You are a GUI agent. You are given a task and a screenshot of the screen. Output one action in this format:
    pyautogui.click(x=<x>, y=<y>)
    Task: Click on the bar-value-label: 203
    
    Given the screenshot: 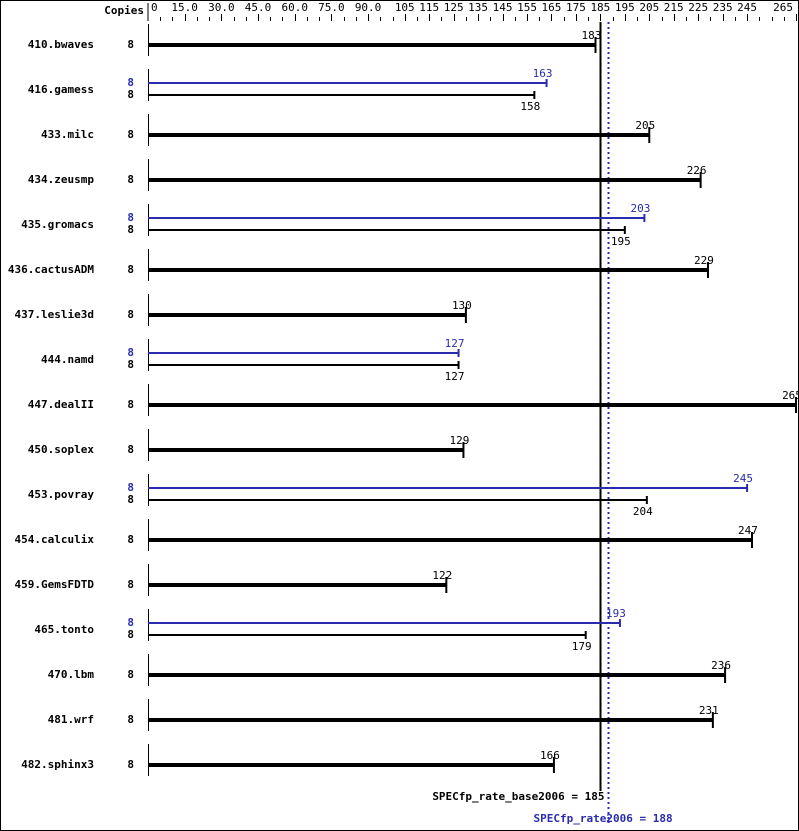 What is the action you would take?
    pyautogui.click(x=640, y=208)
    